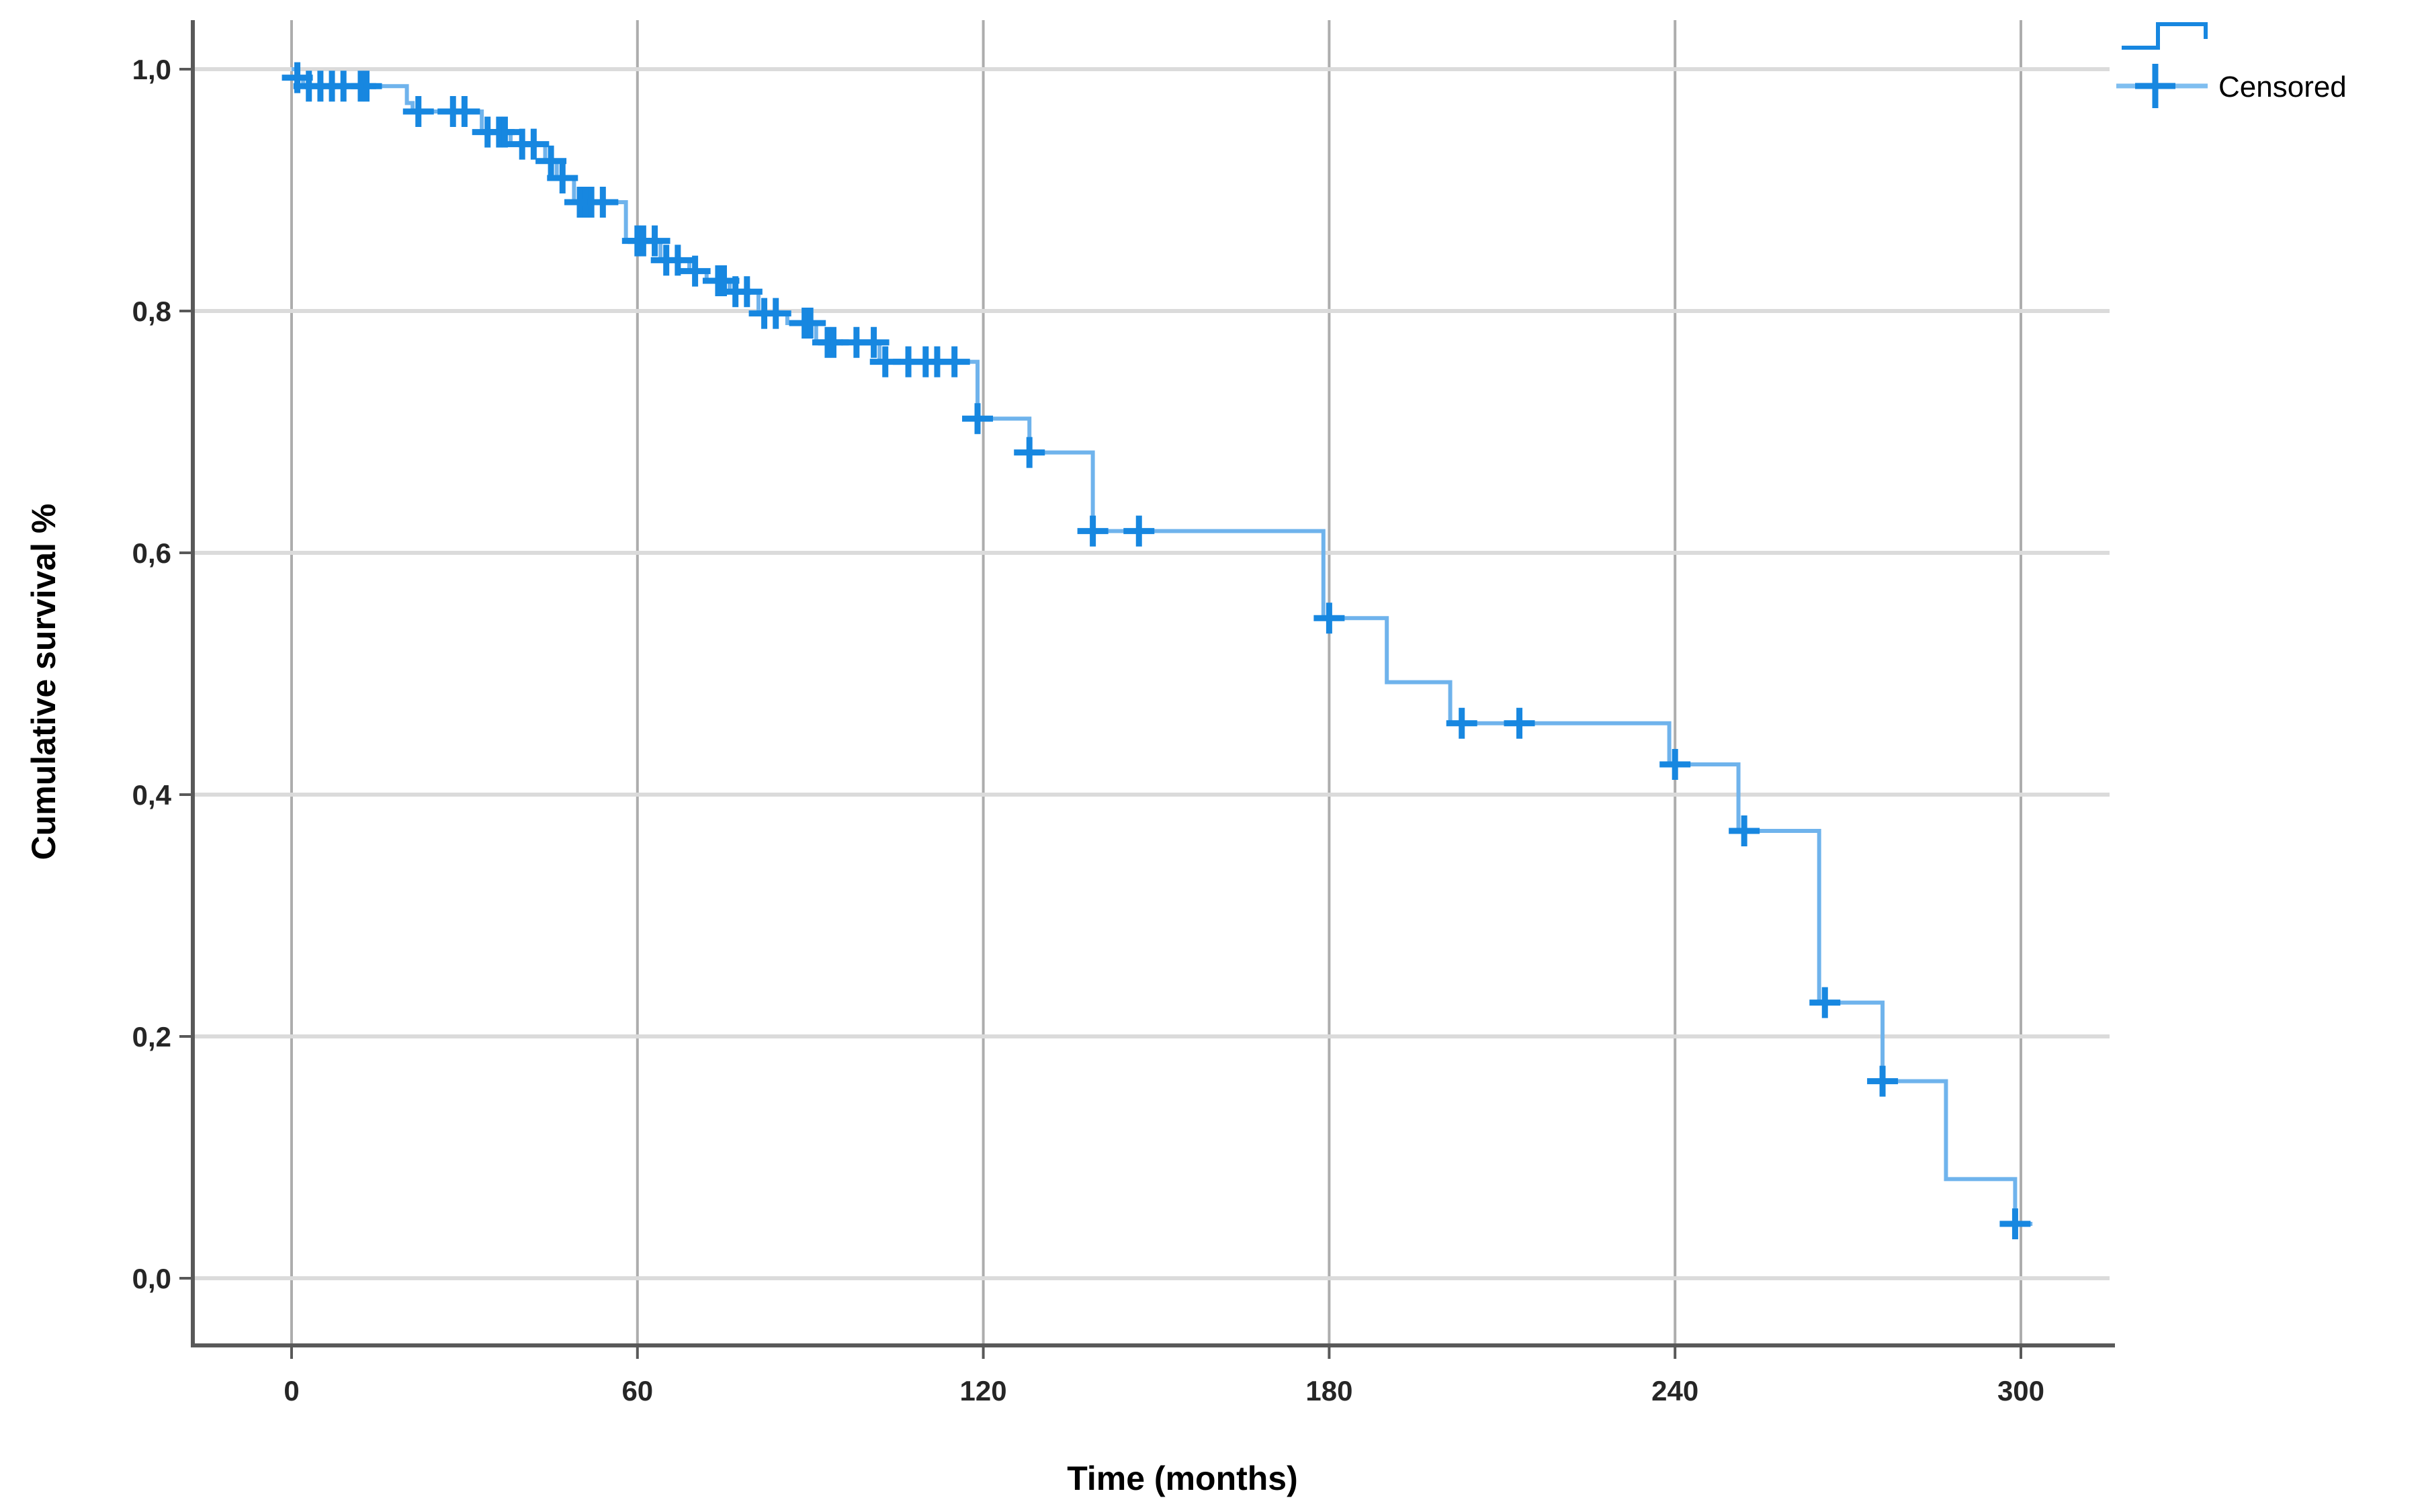 The width and height of the screenshot is (2424, 1512). What do you see at coordinates (2020, 1391) in the screenshot?
I see `x-tick-label: 300` at bounding box center [2020, 1391].